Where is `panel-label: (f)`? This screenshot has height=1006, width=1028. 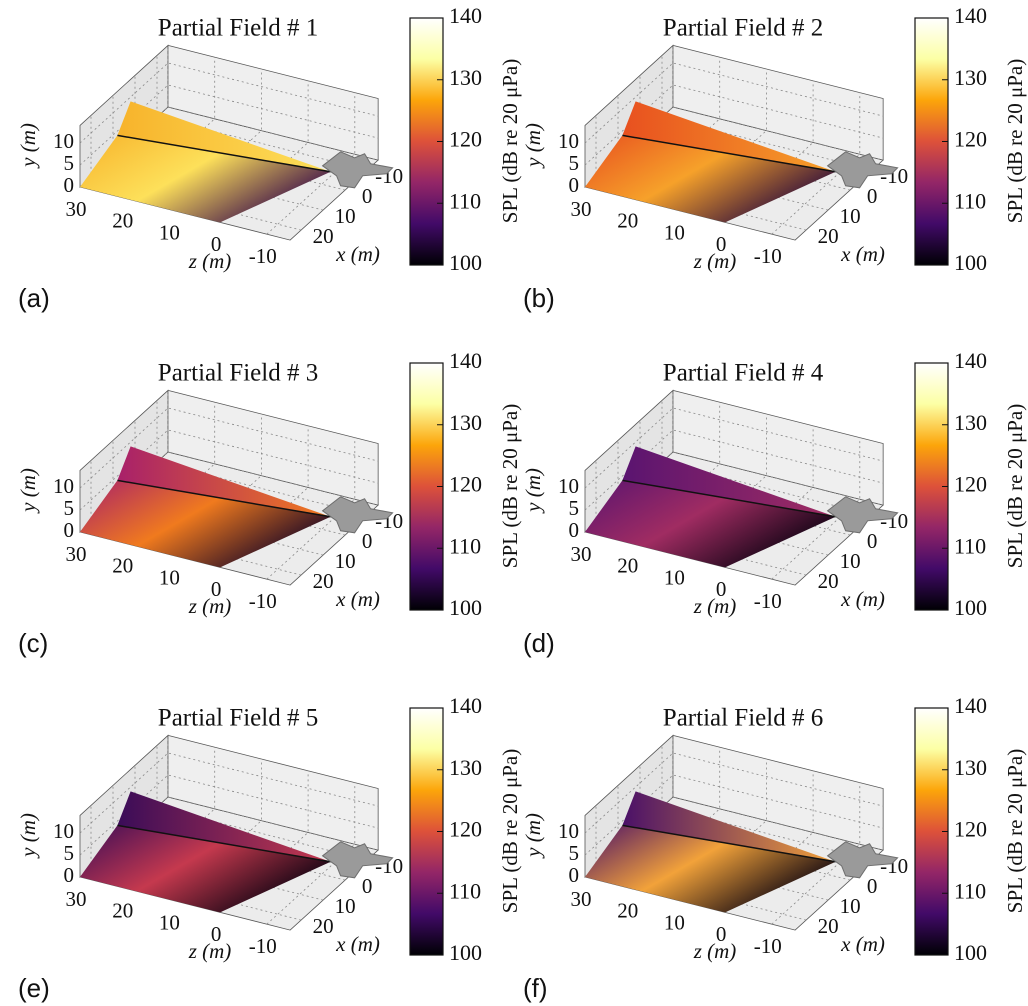 panel-label: (f) is located at coordinates (535, 988).